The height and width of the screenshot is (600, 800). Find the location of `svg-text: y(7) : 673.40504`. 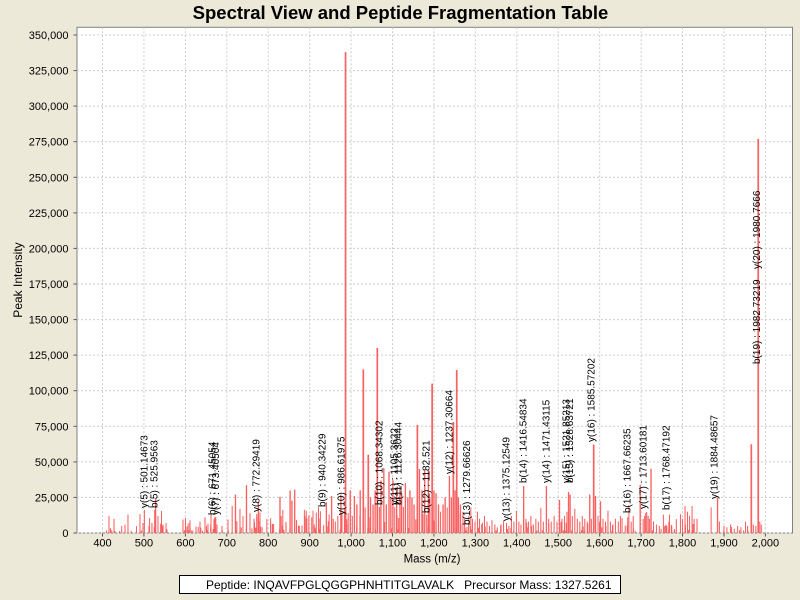

svg-text: y(7) : 673.40504 is located at coordinates (216, 478).